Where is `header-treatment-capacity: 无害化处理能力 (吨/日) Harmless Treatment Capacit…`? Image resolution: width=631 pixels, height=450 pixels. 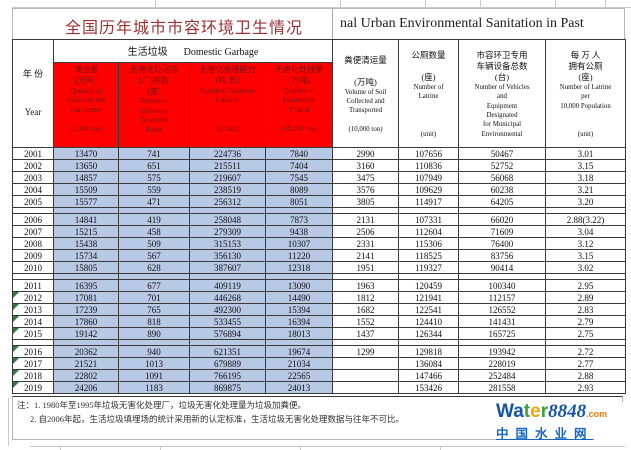 header-treatment-capacity: 无害化处理能力 (吨/日) Harmless Treatment Capacit… is located at coordinates (227, 105).